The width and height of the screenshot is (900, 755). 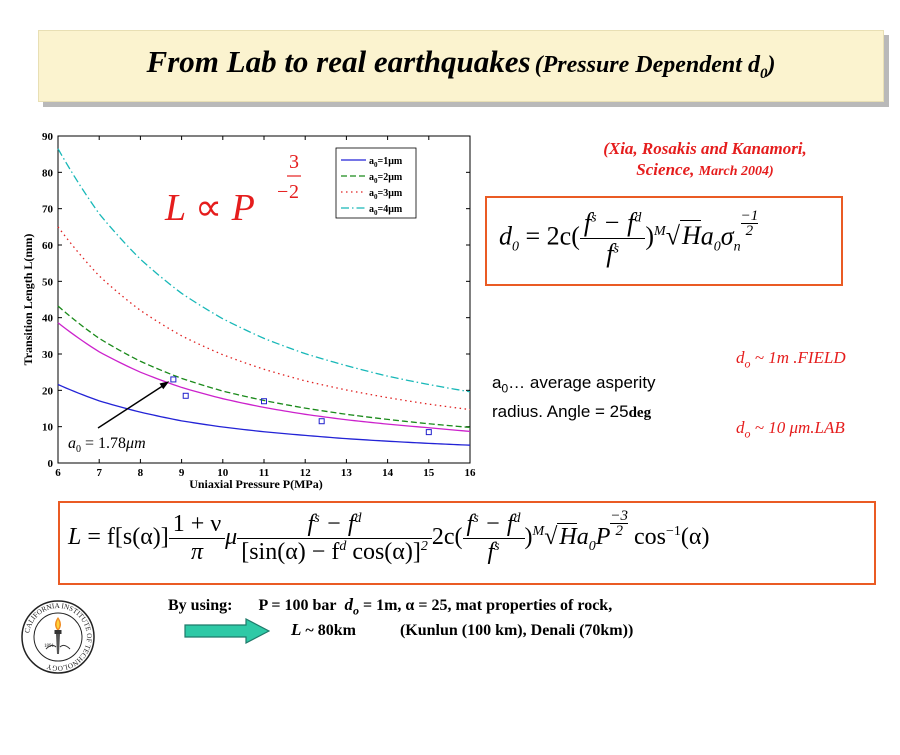 What do you see at coordinates (306, 473) in the screenshot?
I see `x-tick-label: 12` at bounding box center [306, 473].